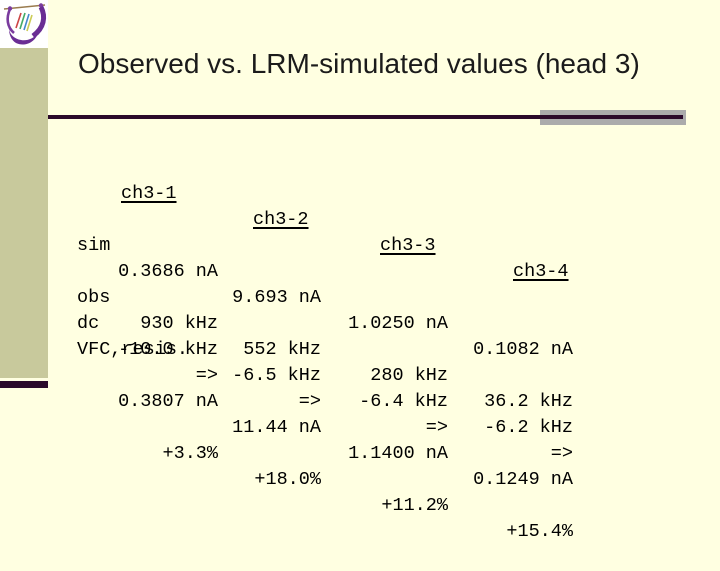 The image size is (720, 571). I want to click on sidebar-band, so click(24, 213).